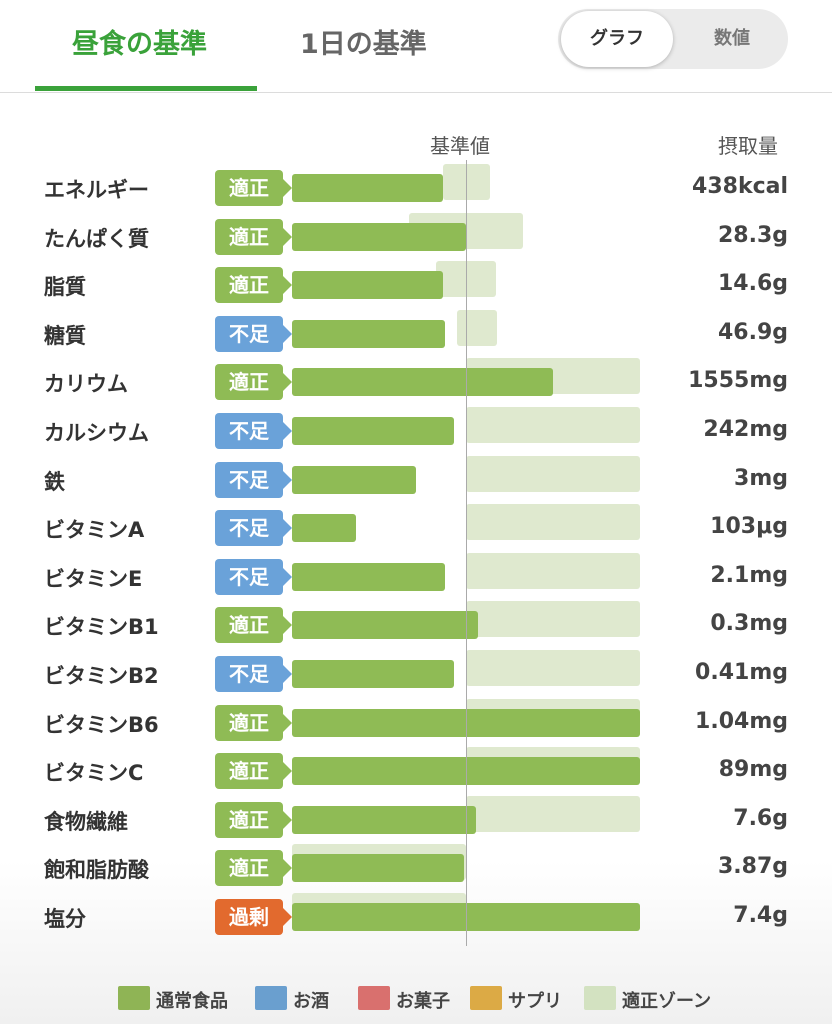 Image resolution: width=832 pixels, height=1024 pixels. I want to click on reference-line, so click(466, 553).